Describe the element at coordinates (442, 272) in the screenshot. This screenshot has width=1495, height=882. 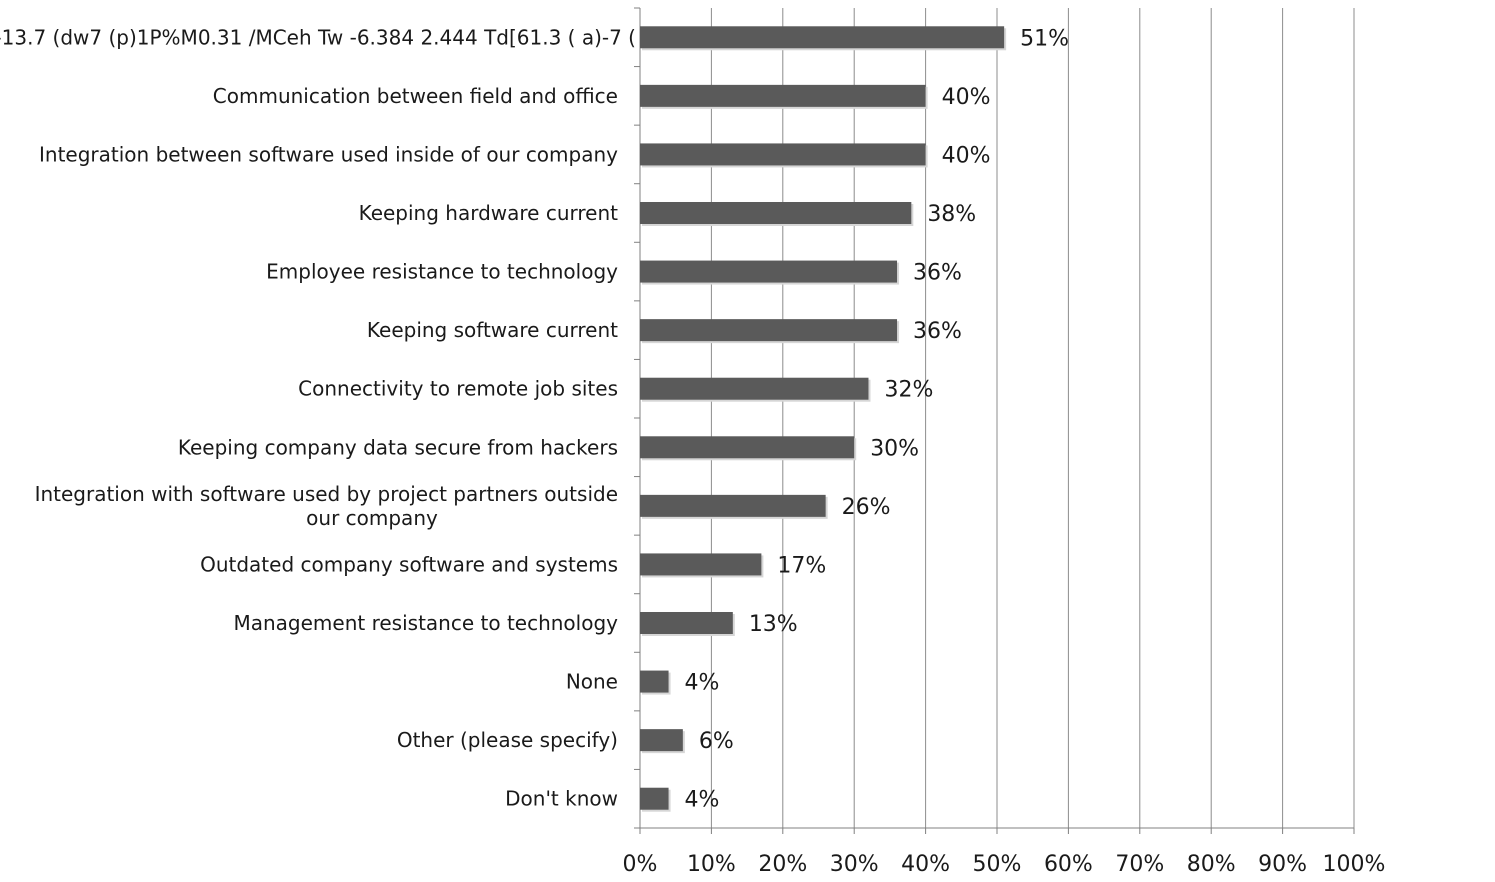
I see `category-label: Employee resistance to technology` at that location.